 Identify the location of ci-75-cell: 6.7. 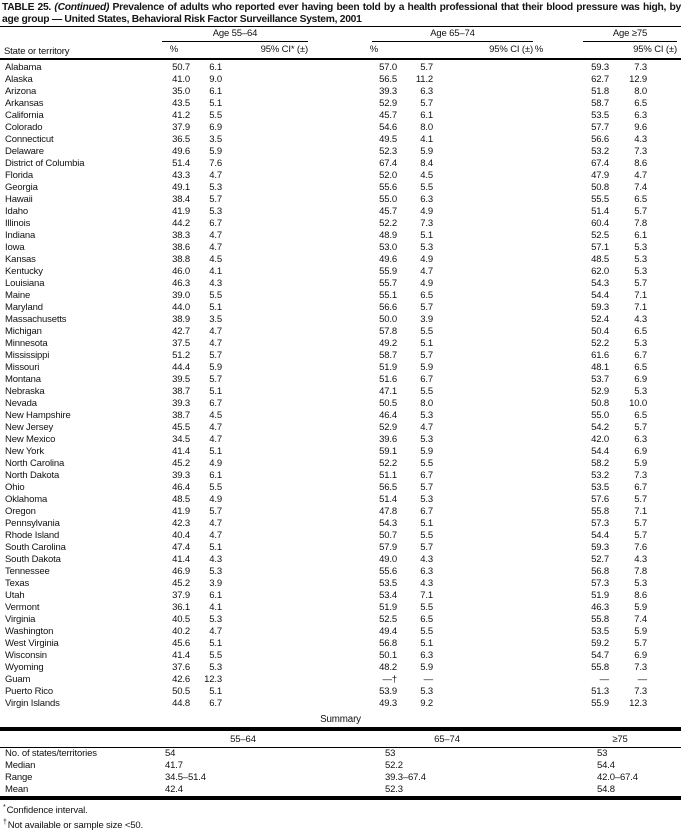
(640, 355).